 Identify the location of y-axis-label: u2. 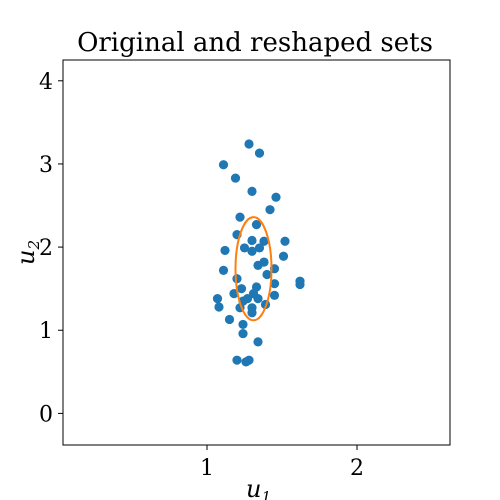
(27, 252).